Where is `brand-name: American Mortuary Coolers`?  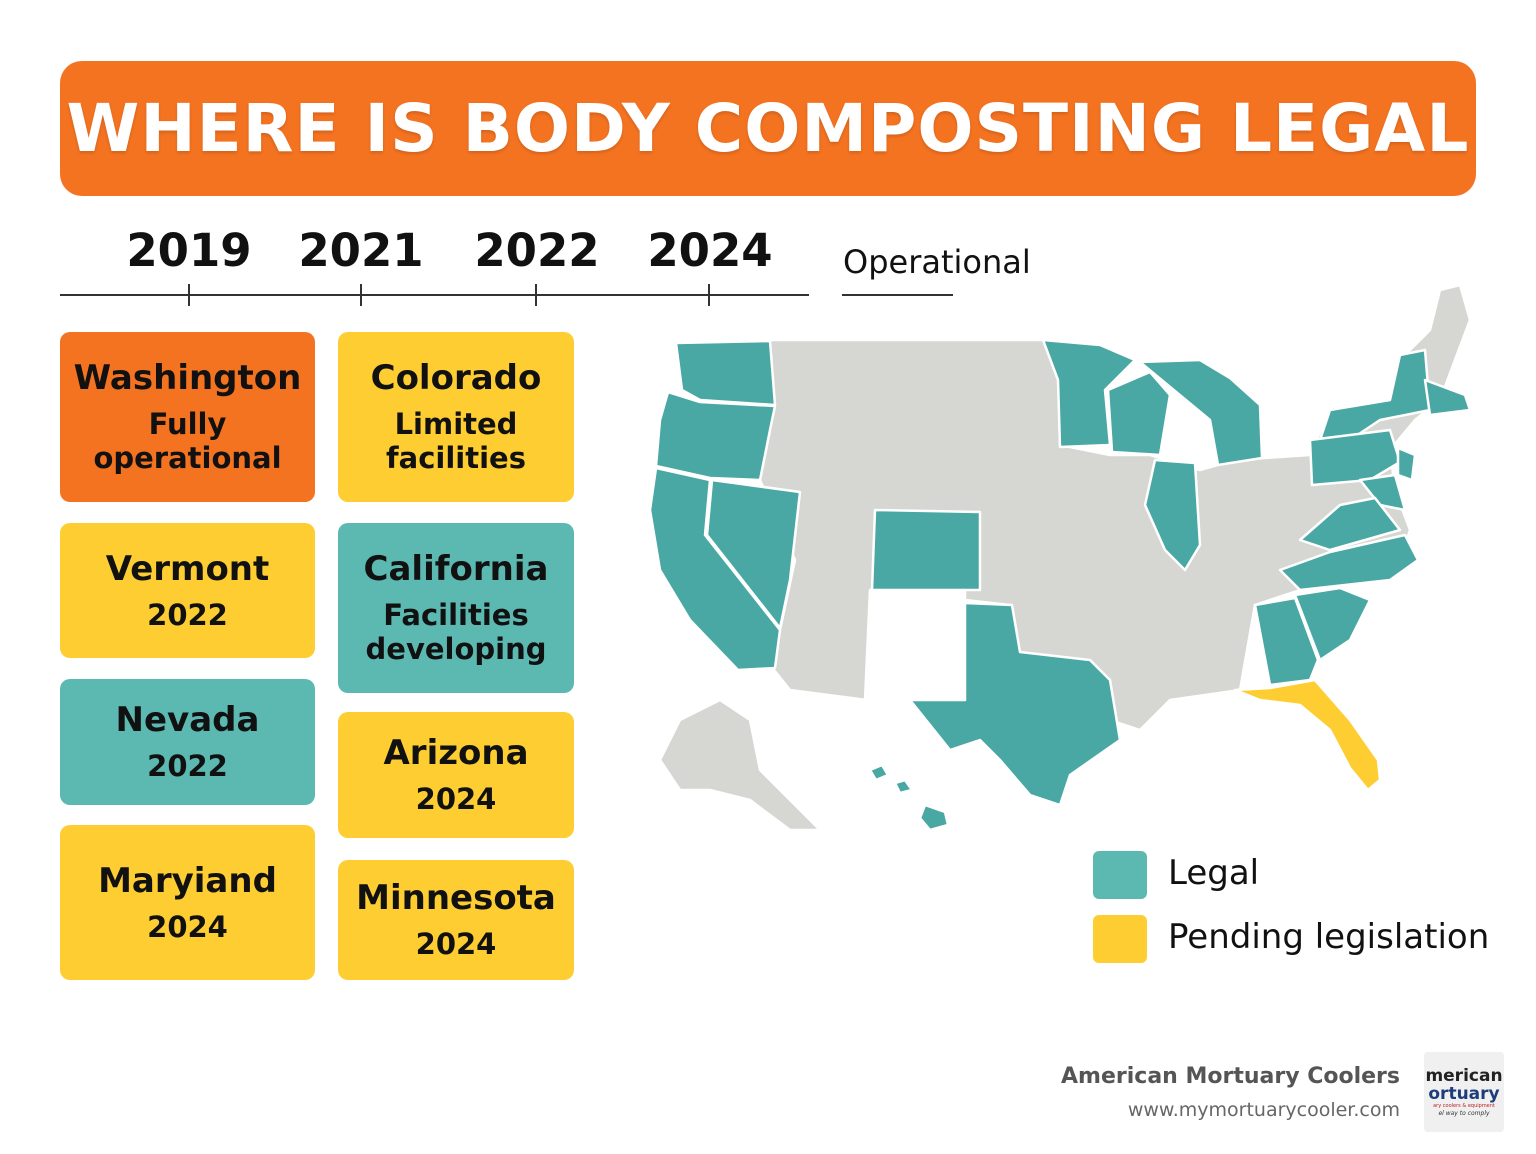 brand-name: American Mortuary Coolers is located at coordinates (1230, 1076).